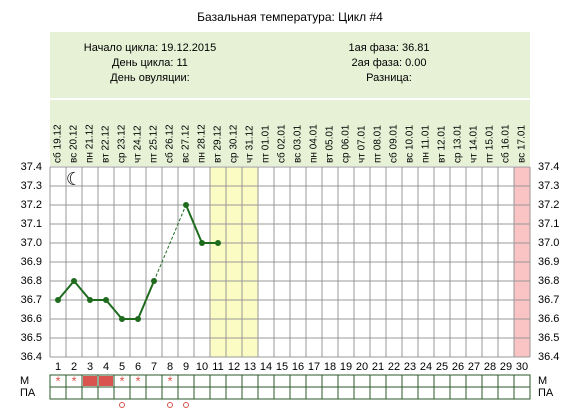  I want to click on x-tick-label: 20, so click(362, 367).